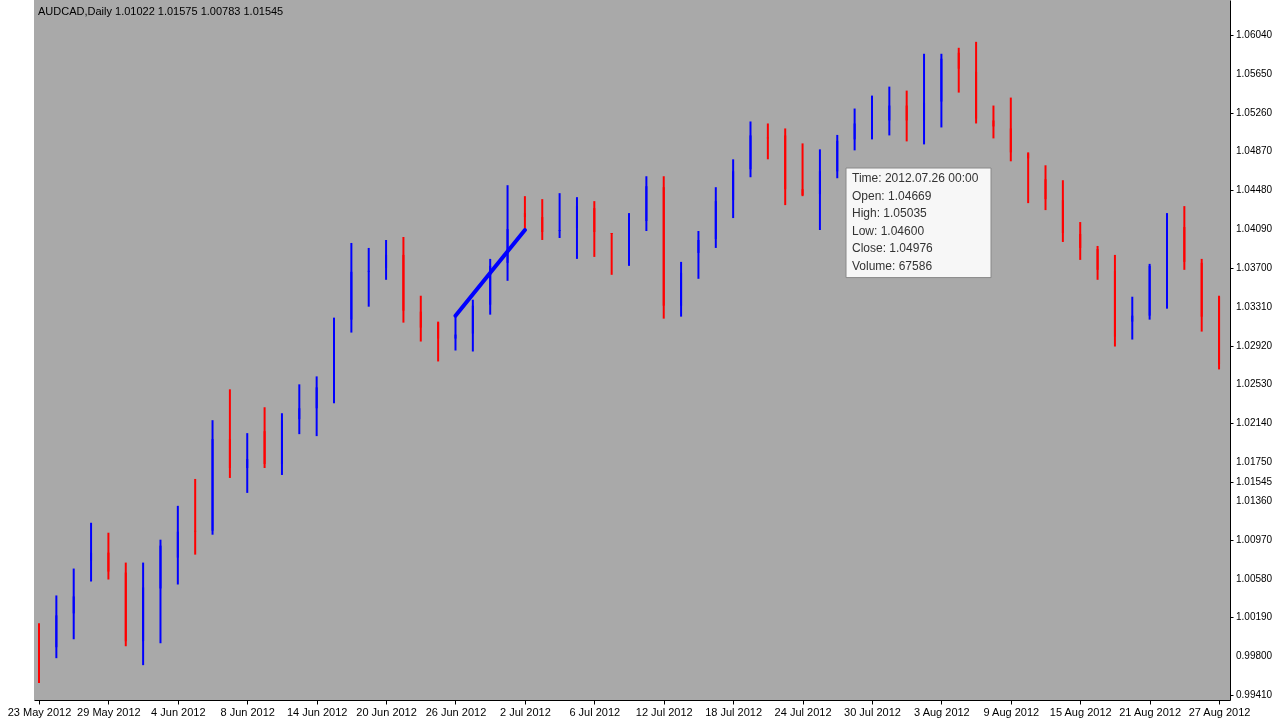 The width and height of the screenshot is (1280, 720). What do you see at coordinates (890, 213) in the screenshot?
I see `annotation: High: 1.05035` at bounding box center [890, 213].